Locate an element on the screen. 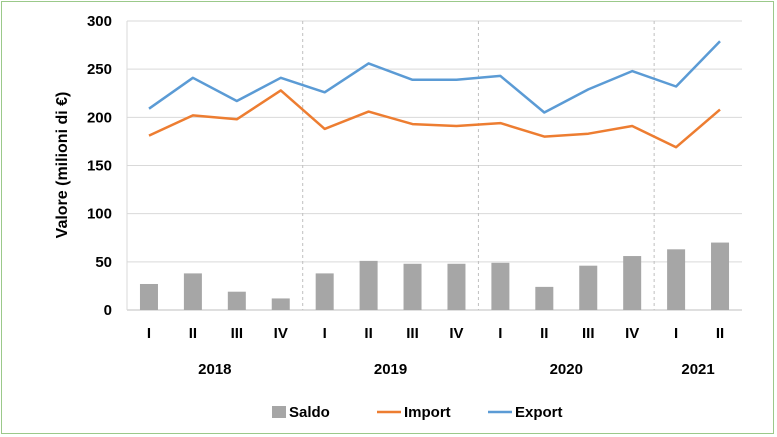  y-tick-label: 100 is located at coordinates (99, 214).